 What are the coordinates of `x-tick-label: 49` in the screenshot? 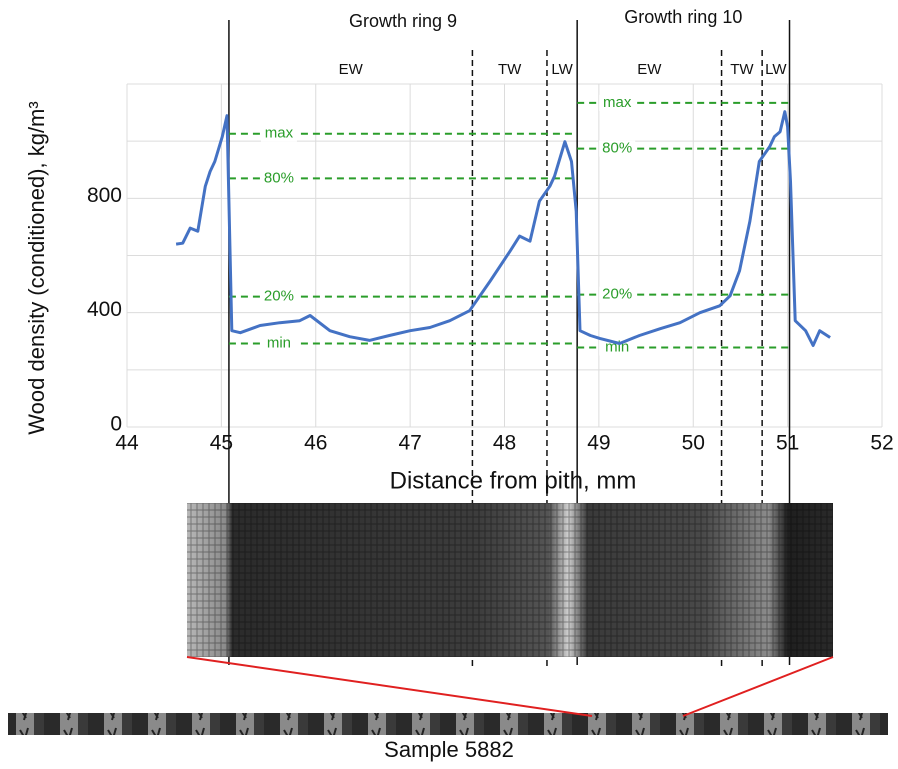 It's located at (598, 443).